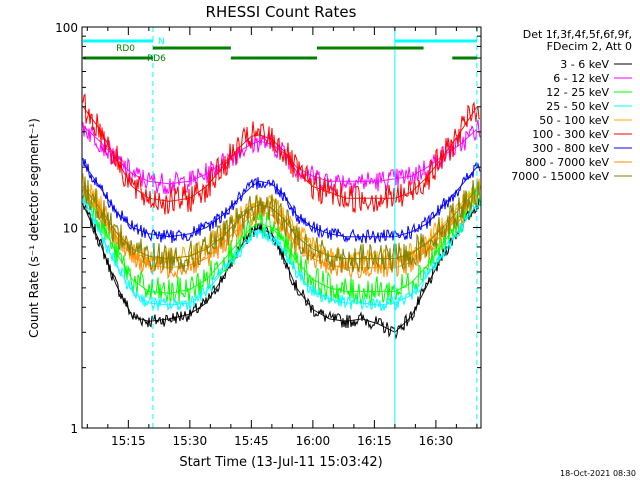 This screenshot has width=640, height=484. What do you see at coordinates (577, 106) in the screenshot?
I see `legend-label-25-50-kev: 25 - 50 keV` at bounding box center [577, 106].